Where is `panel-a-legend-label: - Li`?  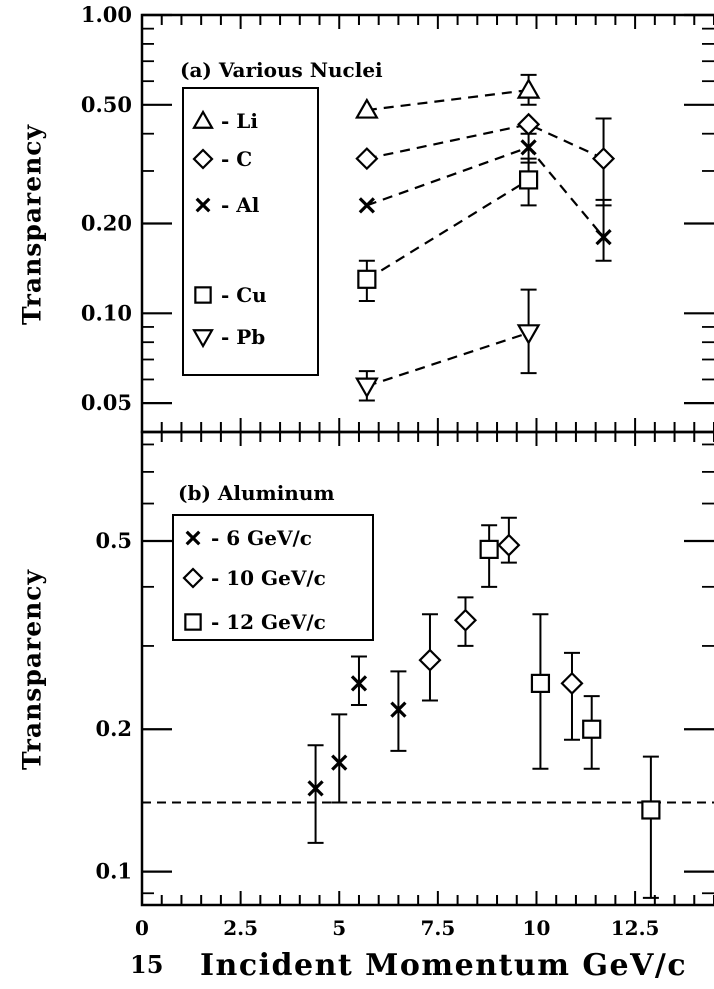
panel-a-legend-label: - Li is located at coordinates (239, 121).